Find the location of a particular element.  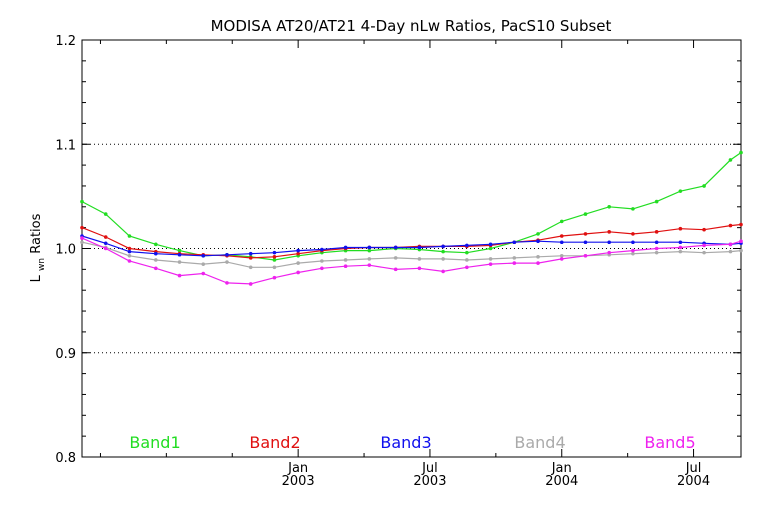

y-tick-label: 1.1 is located at coordinates (65, 145).